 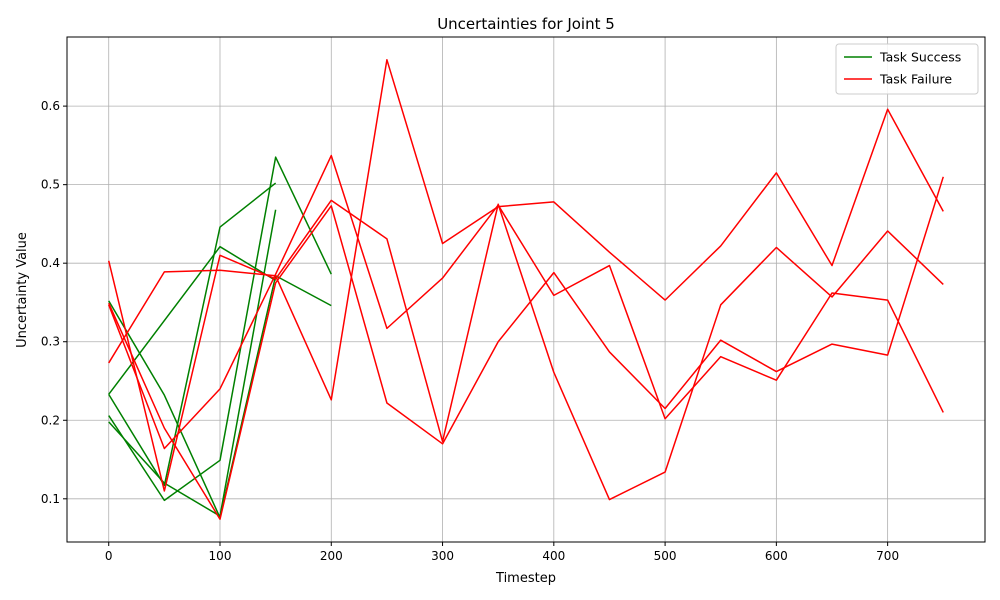 I want to click on x-tick-label: 100, so click(x=220, y=556).